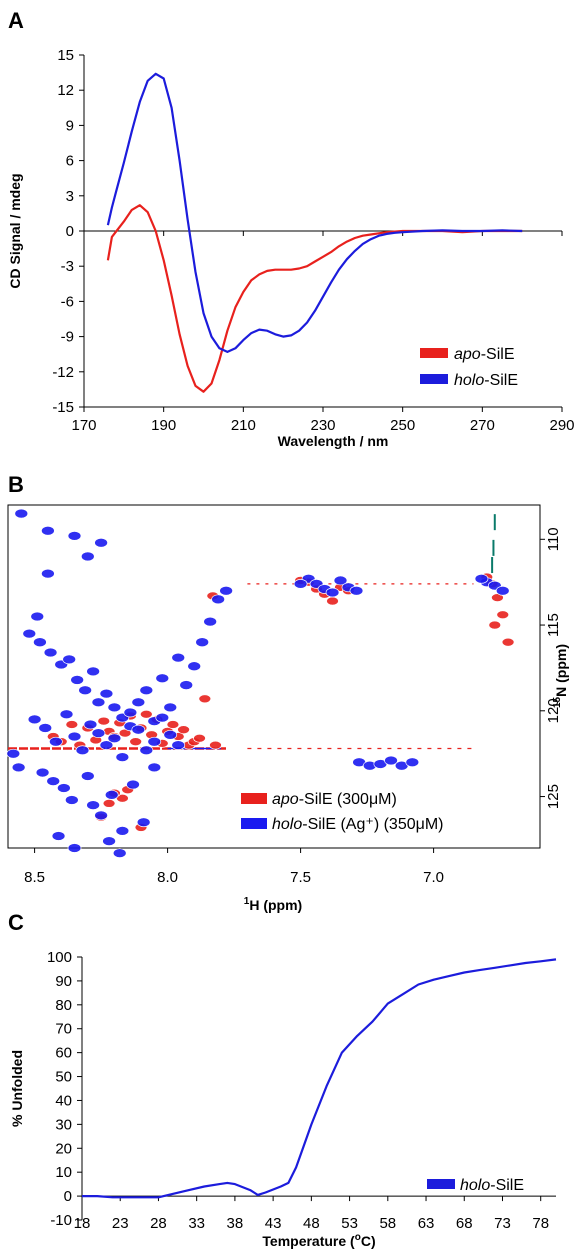 This screenshot has height=1254, width=579. I want to click on legend-holo-text: holo-SilE, so click(486, 380).